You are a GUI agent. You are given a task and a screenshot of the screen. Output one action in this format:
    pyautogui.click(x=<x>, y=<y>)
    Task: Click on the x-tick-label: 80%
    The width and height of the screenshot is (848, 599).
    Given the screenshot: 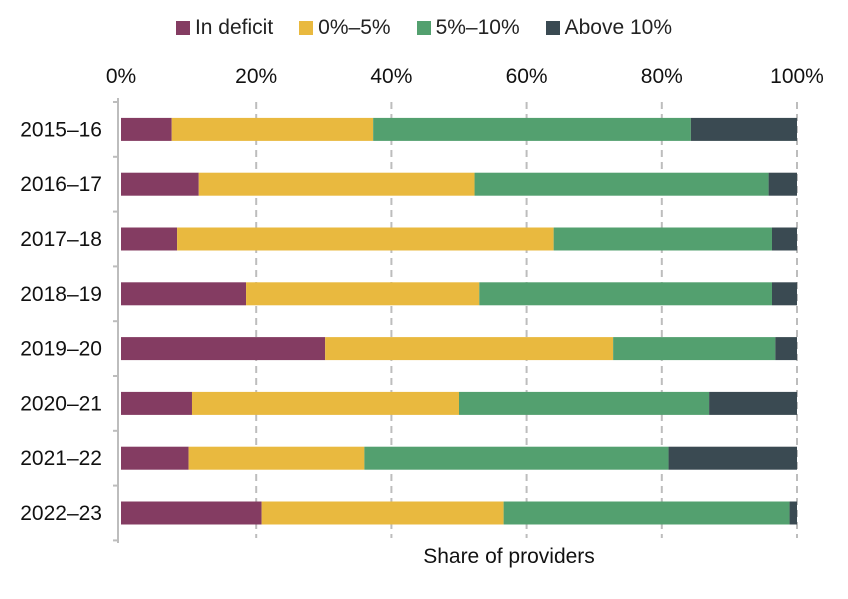 What is the action you would take?
    pyautogui.click(x=662, y=76)
    